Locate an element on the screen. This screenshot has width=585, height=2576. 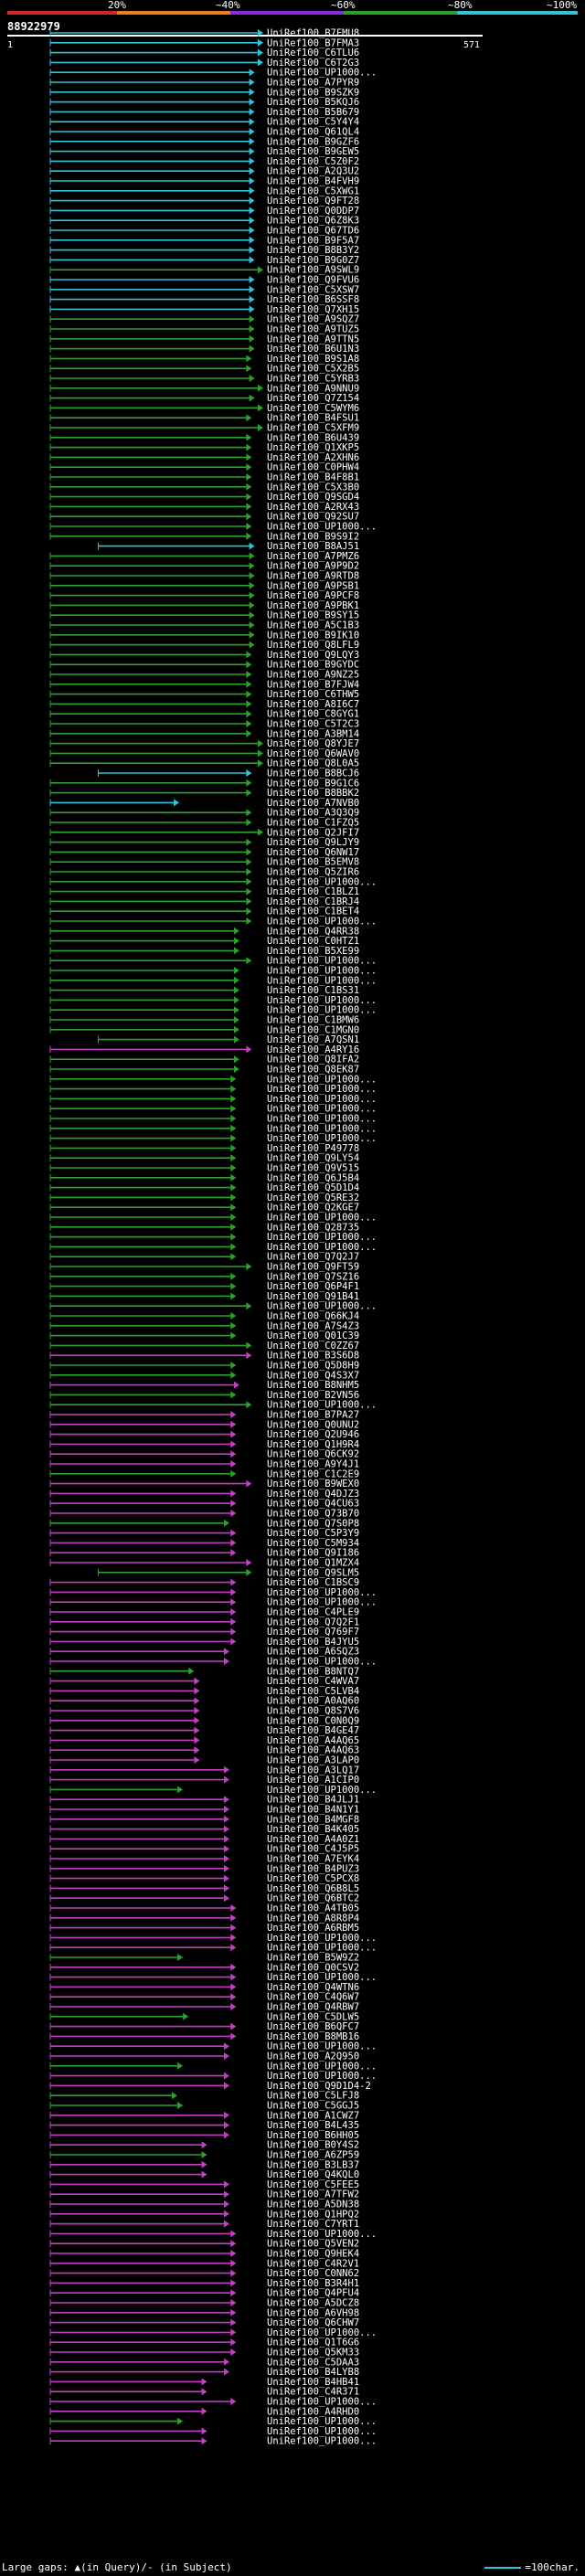
hit-label: UniRef100_Q9I186 is located at coordinates (313, 1553).